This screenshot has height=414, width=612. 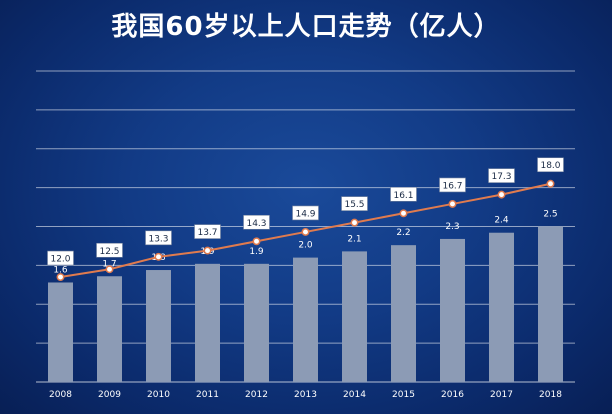 I want to click on x-tick-label: 2016, so click(x=452, y=395).